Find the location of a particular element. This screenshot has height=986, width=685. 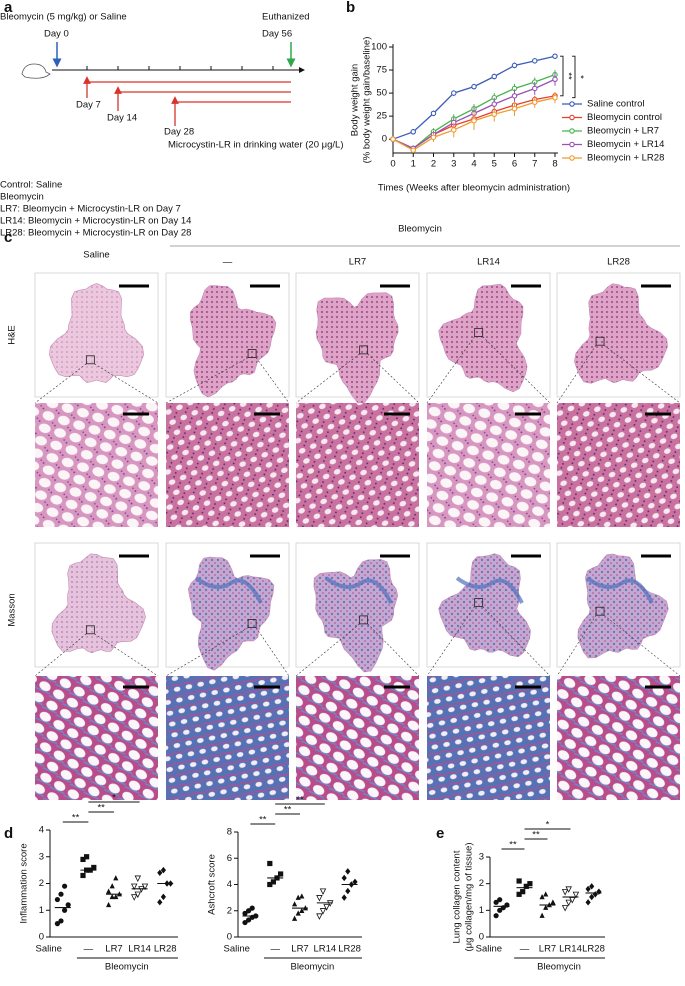

lr-lines is located at coordinates (187, 101).